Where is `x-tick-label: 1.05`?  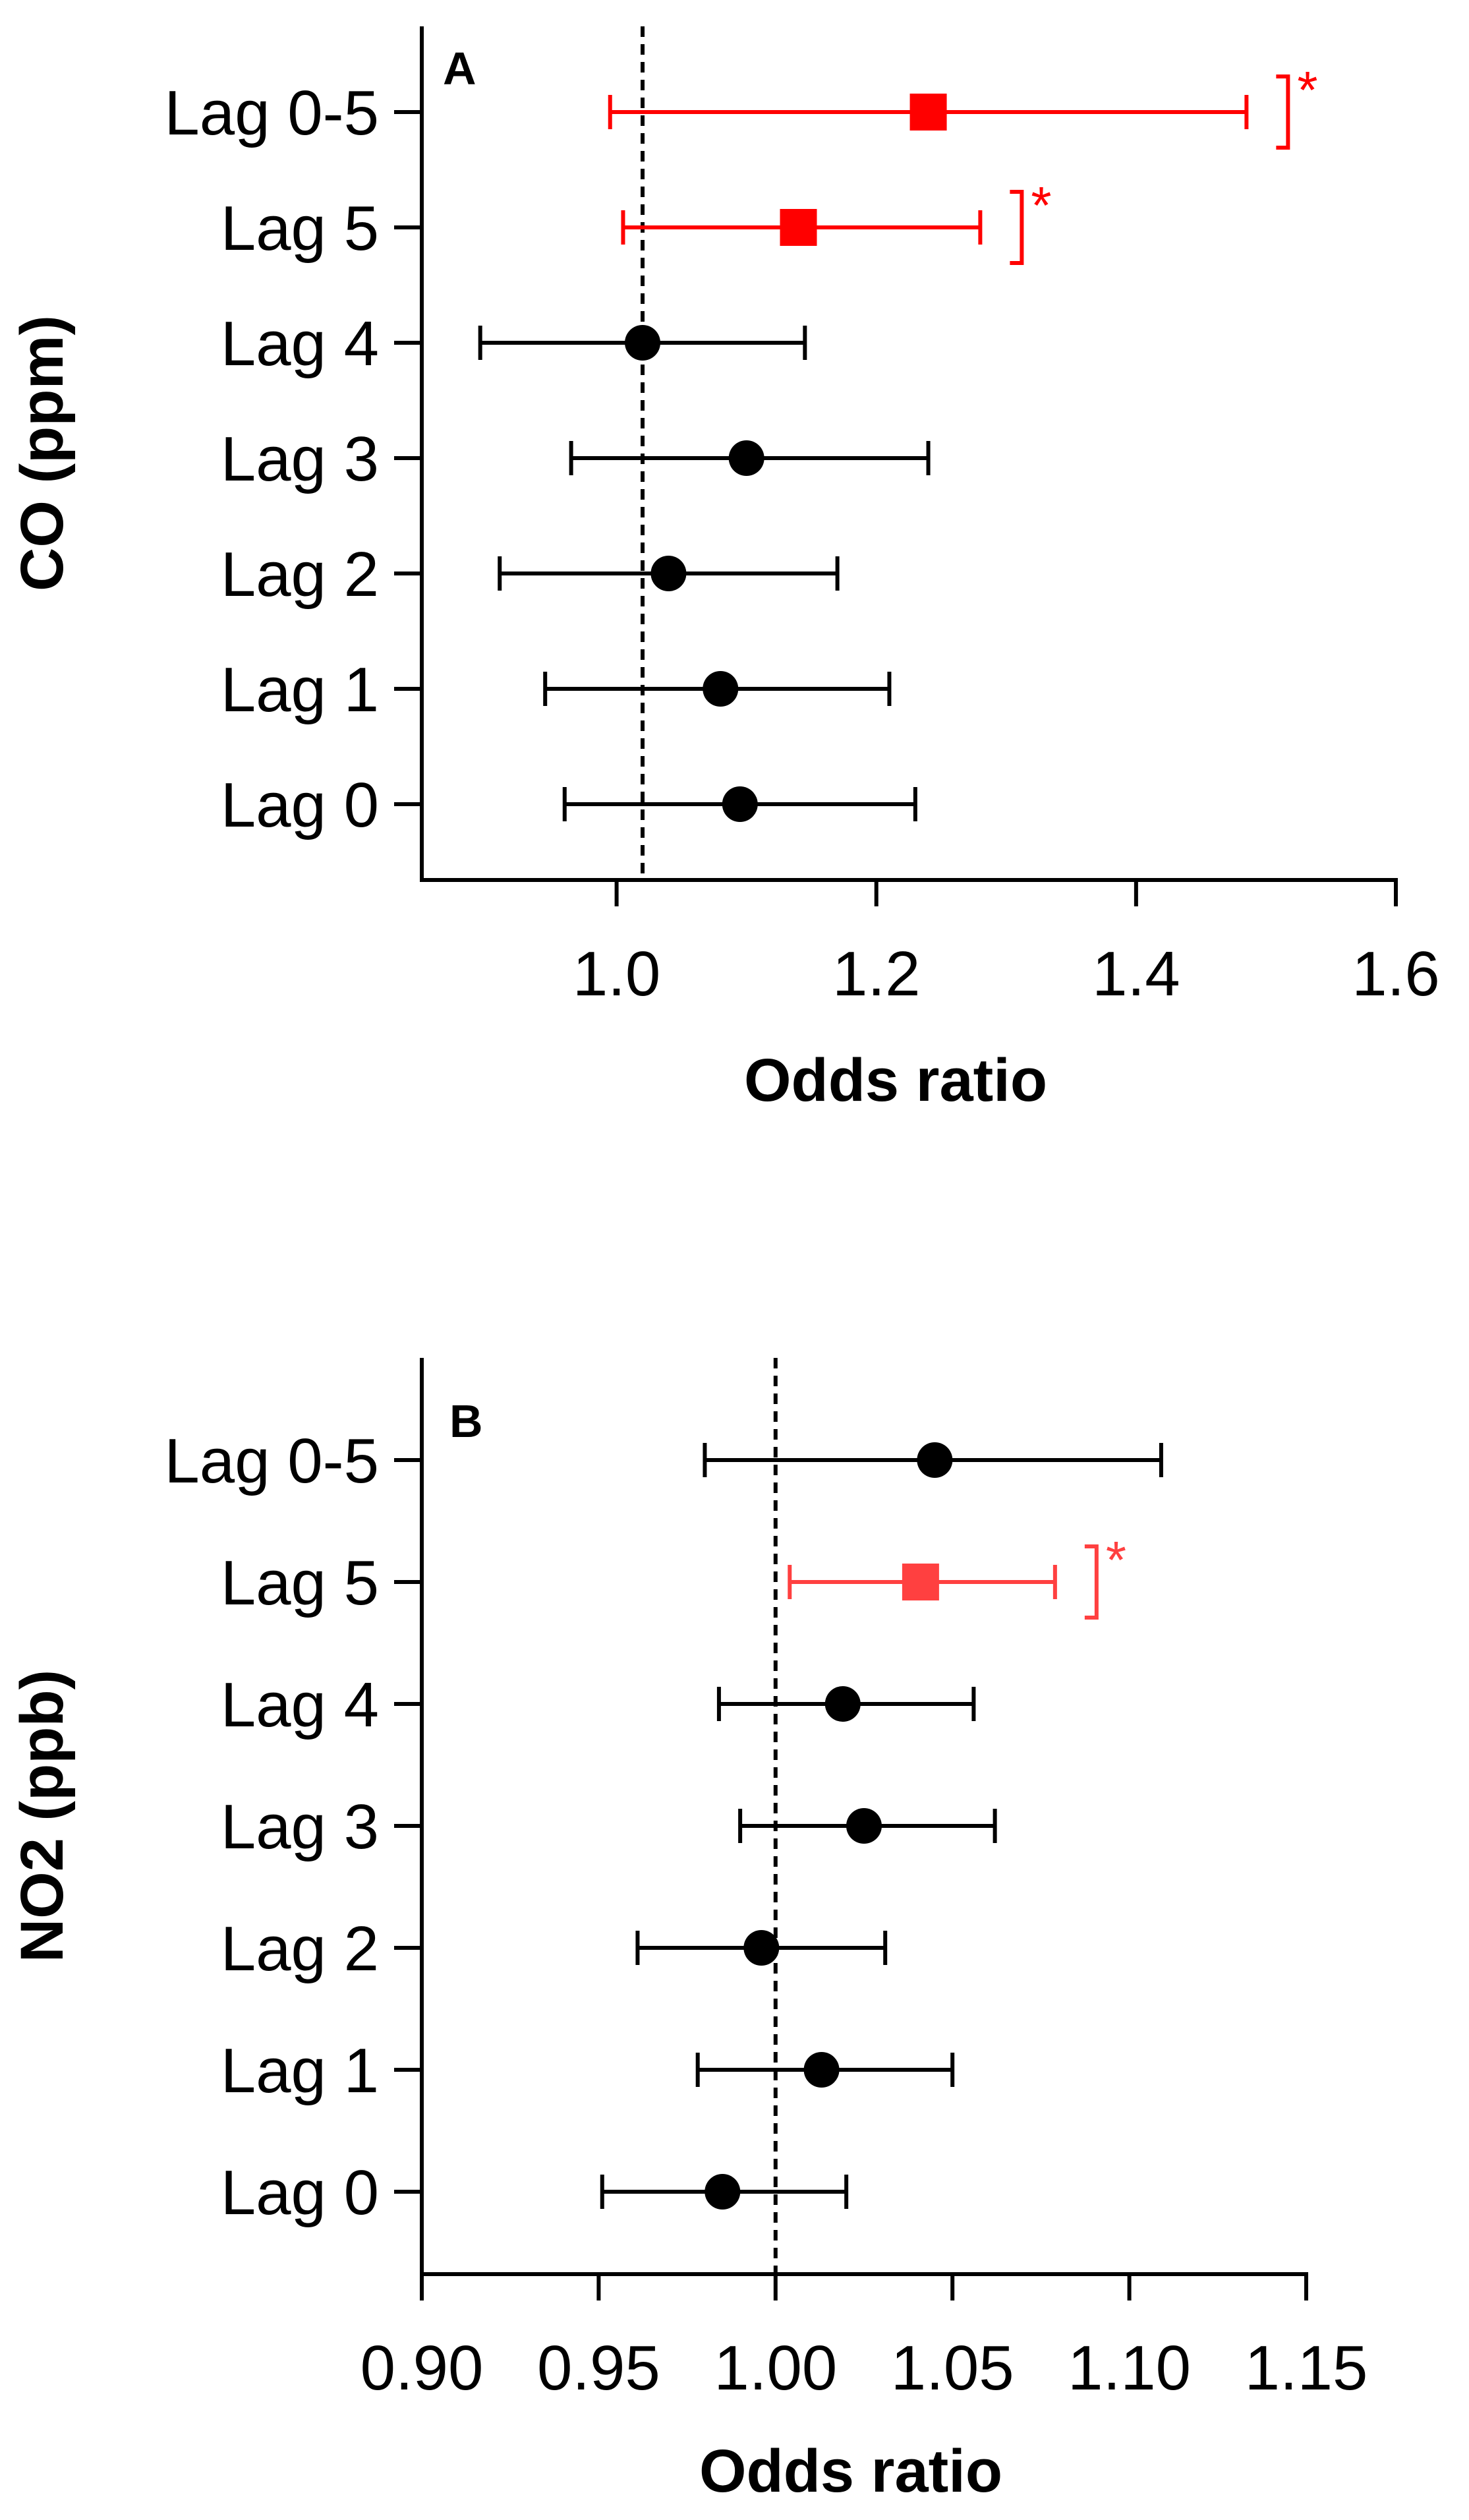
x-tick-label: 1.05 is located at coordinates (952, 2368).